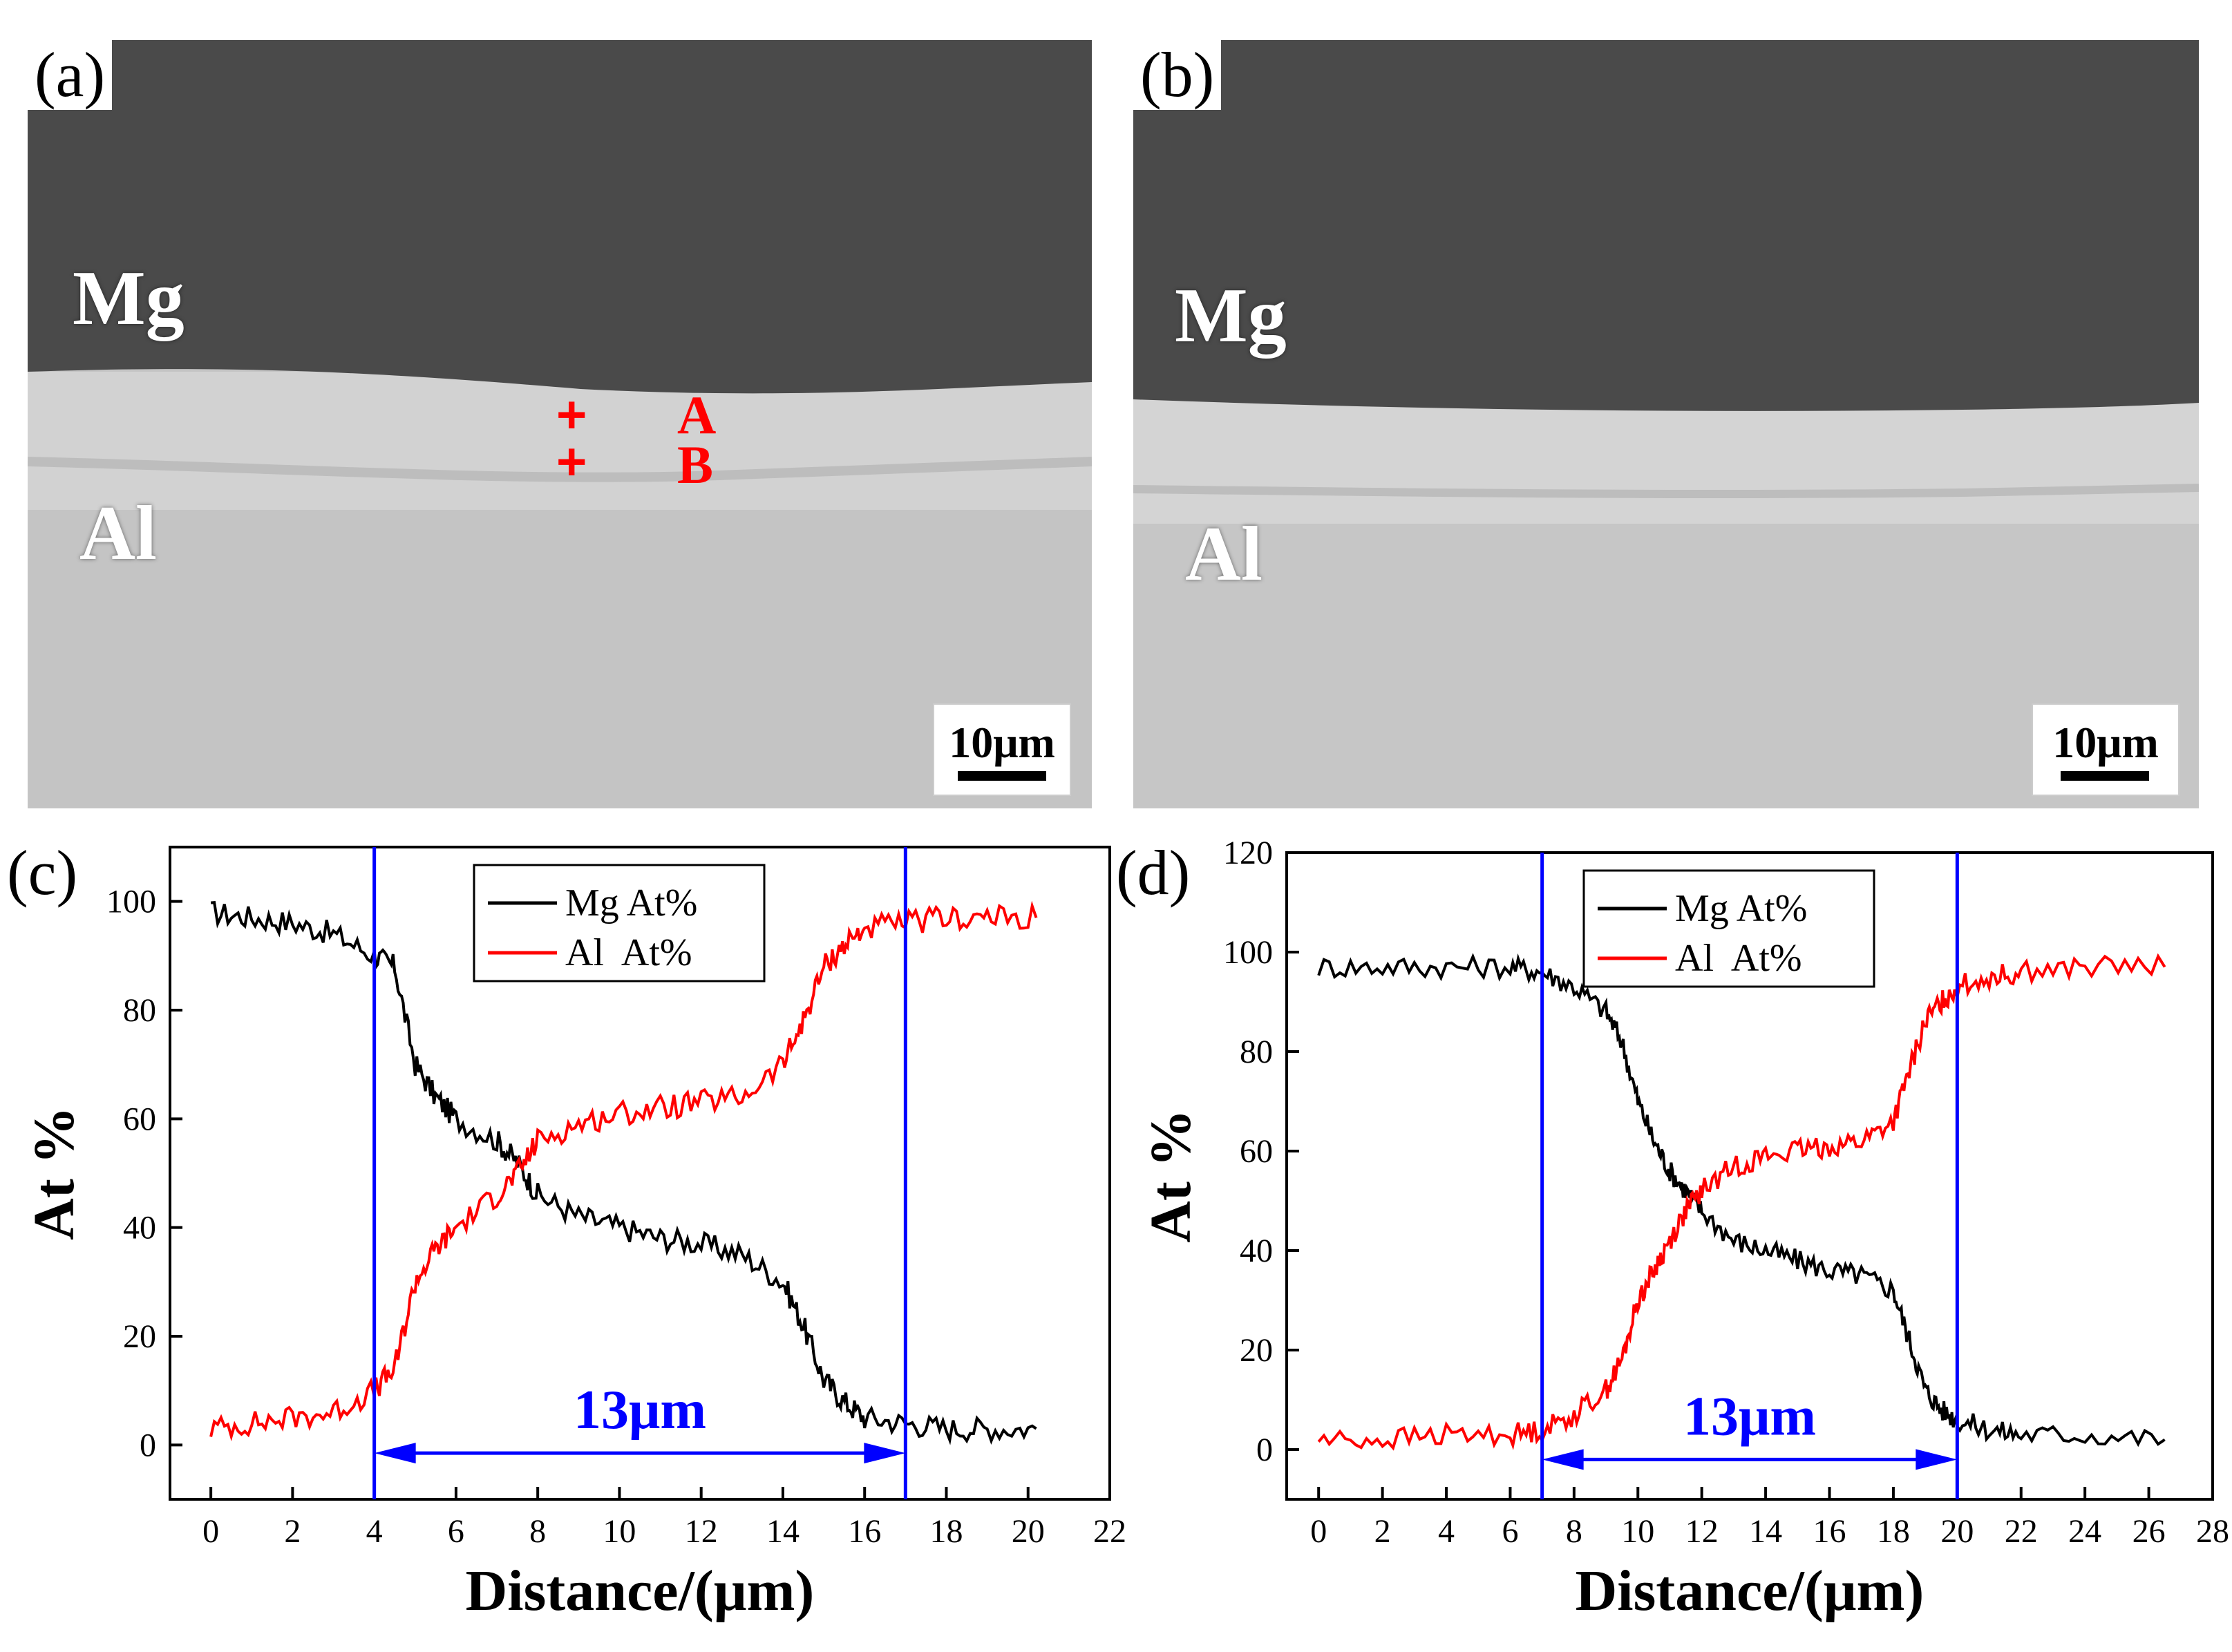 The height and width of the screenshot is (1652, 2232). What do you see at coordinates (1666, 461) in the screenshot?
I see `interface-layer-b` at bounding box center [1666, 461].